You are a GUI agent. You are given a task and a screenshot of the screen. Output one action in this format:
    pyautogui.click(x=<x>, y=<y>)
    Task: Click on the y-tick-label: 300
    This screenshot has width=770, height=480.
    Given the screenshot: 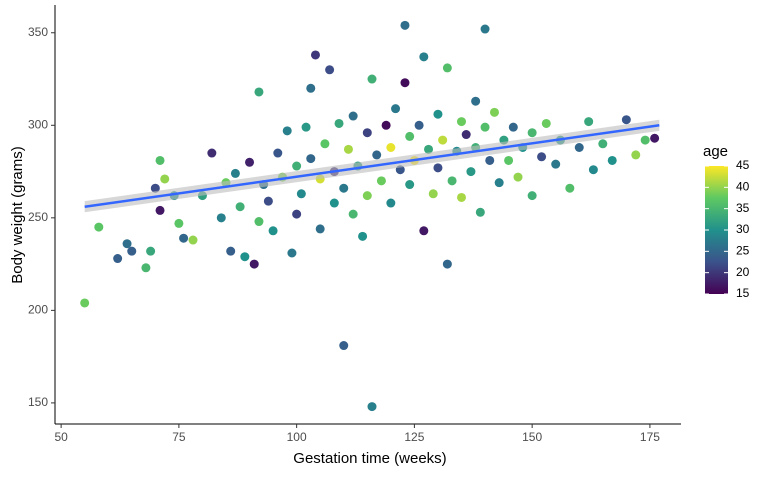 What is the action you would take?
    pyautogui.click(x=38, y=124)
    